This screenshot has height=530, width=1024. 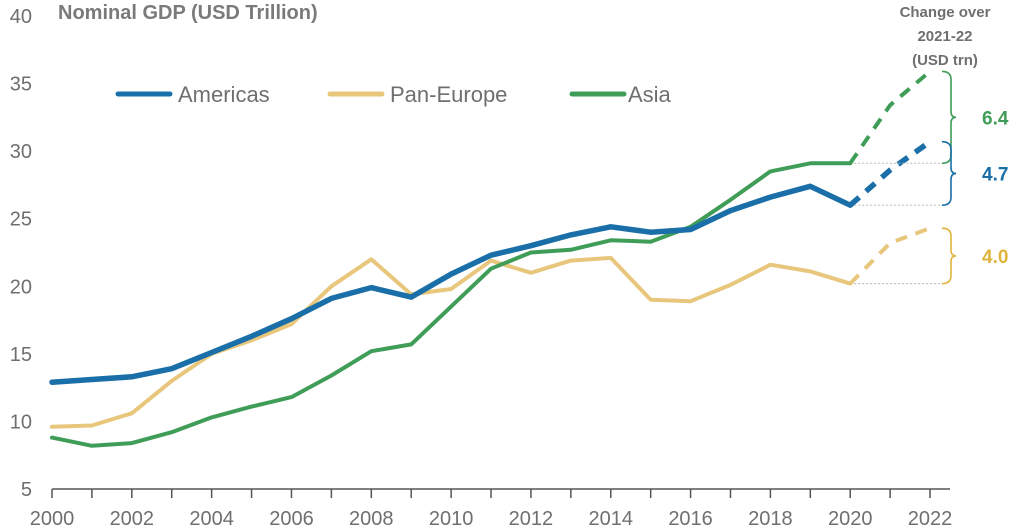 What do you see at coordinates (944, 36) in the screenshot?
I see `change-title-line-2: 2021-22` at bounding box center [944, 36].